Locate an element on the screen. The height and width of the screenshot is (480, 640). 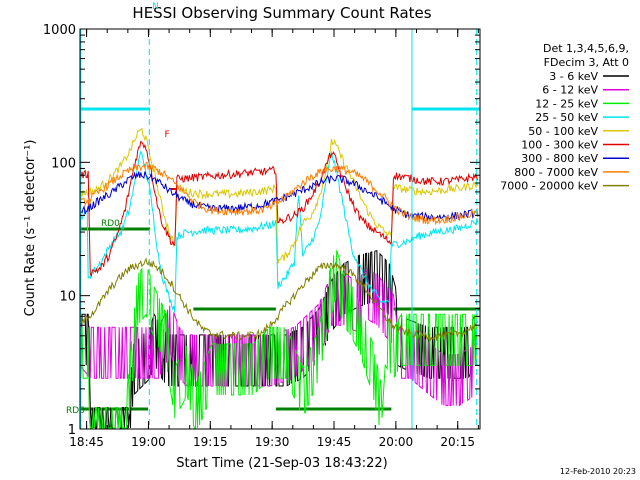
legend-label-25-50-kev: 25 - 50 keV is located at coordinates (566, 117).